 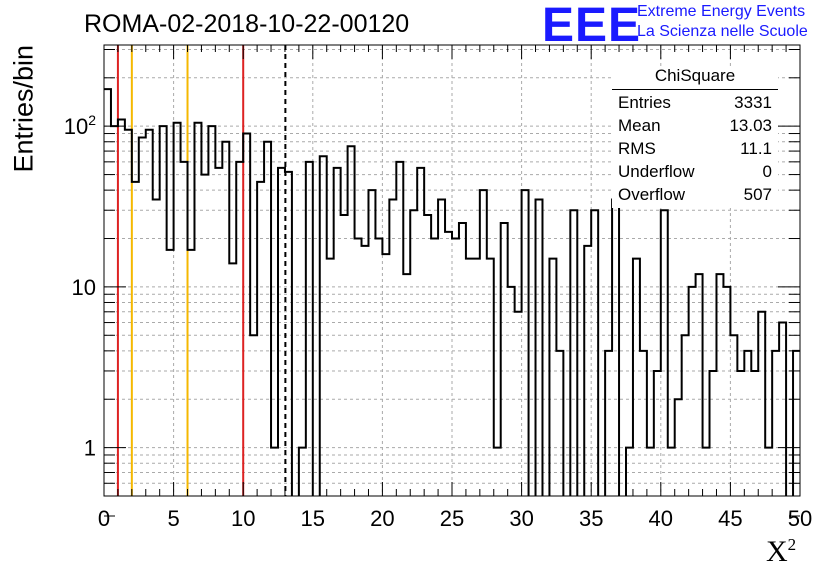 I want to click on eee-logo: EEE, so click(x=592, y=26).